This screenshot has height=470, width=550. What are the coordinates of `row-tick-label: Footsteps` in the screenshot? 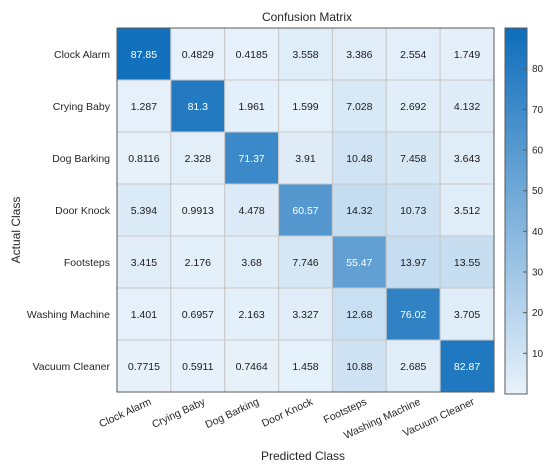 It's located at (87, 263).